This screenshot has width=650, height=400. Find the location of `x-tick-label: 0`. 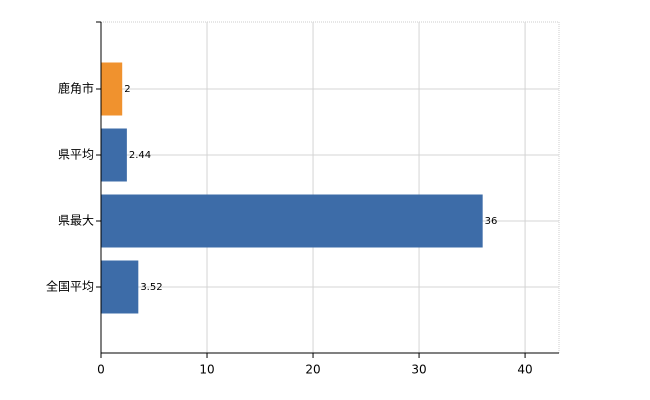

x-tick-label: 0 is located at coordinates (101, 370).